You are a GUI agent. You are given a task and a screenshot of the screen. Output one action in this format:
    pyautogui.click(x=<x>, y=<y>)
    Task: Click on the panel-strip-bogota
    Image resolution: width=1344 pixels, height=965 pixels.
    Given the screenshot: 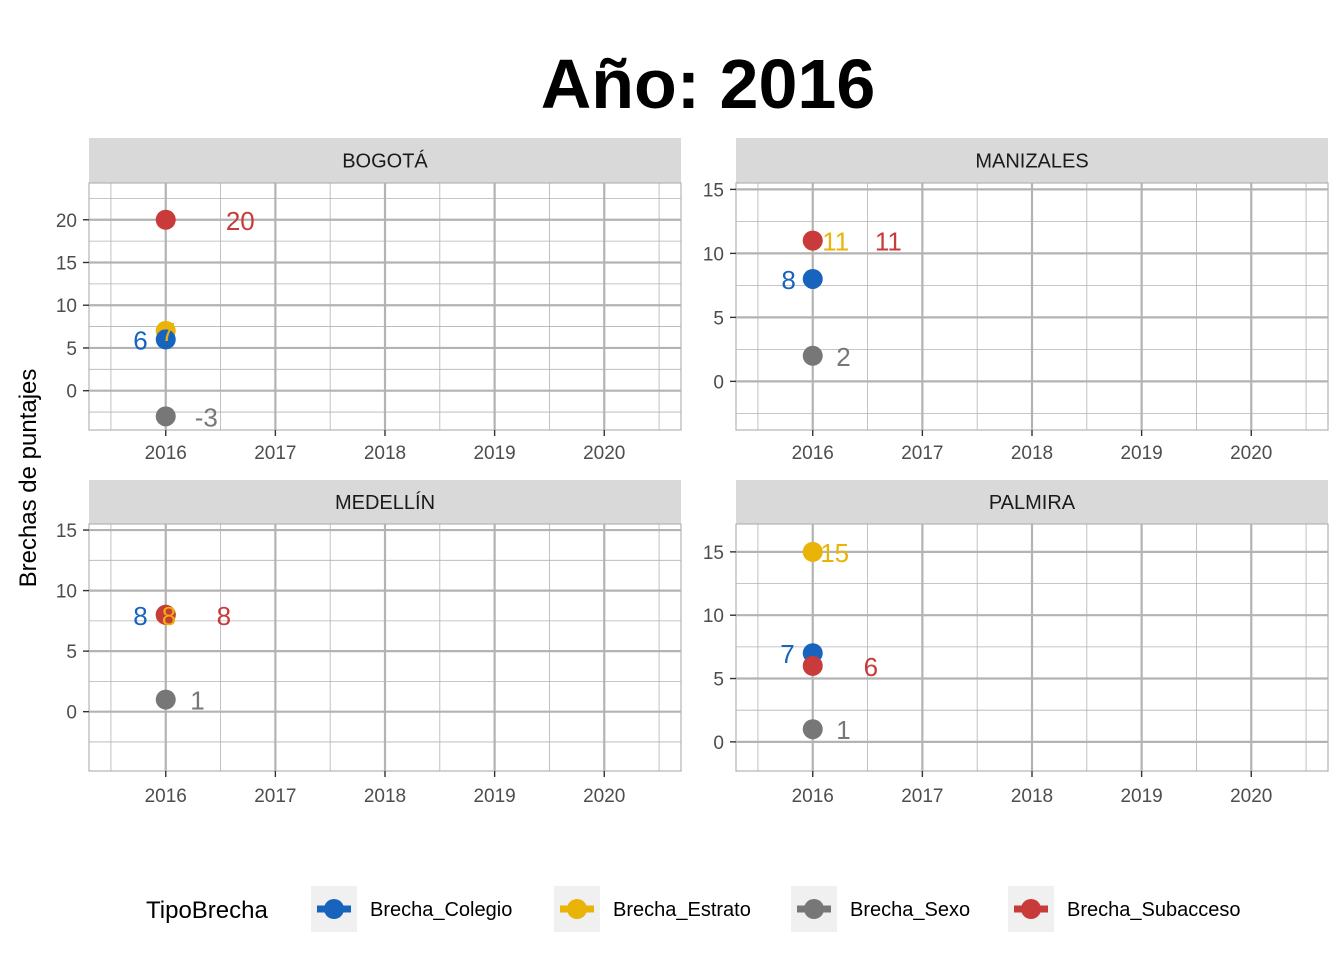 What is the action you would take?
    pyautogui.click(x=385, y=160)
    